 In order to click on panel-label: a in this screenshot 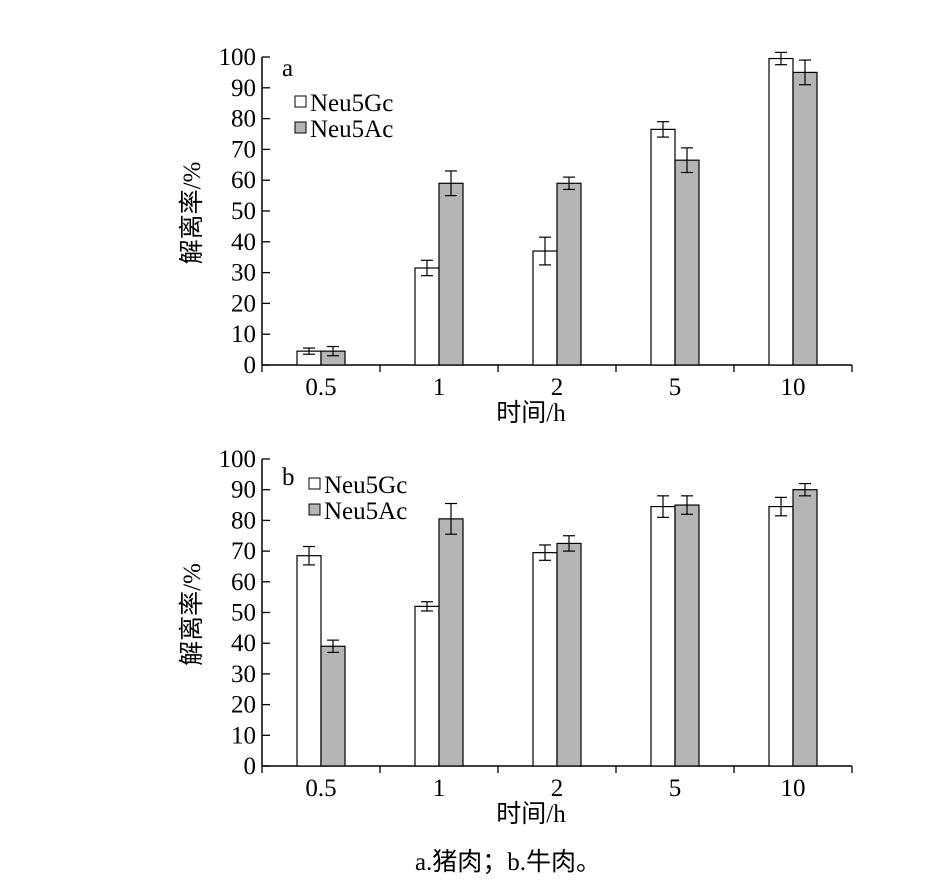, I will do `click(287, 68)`.